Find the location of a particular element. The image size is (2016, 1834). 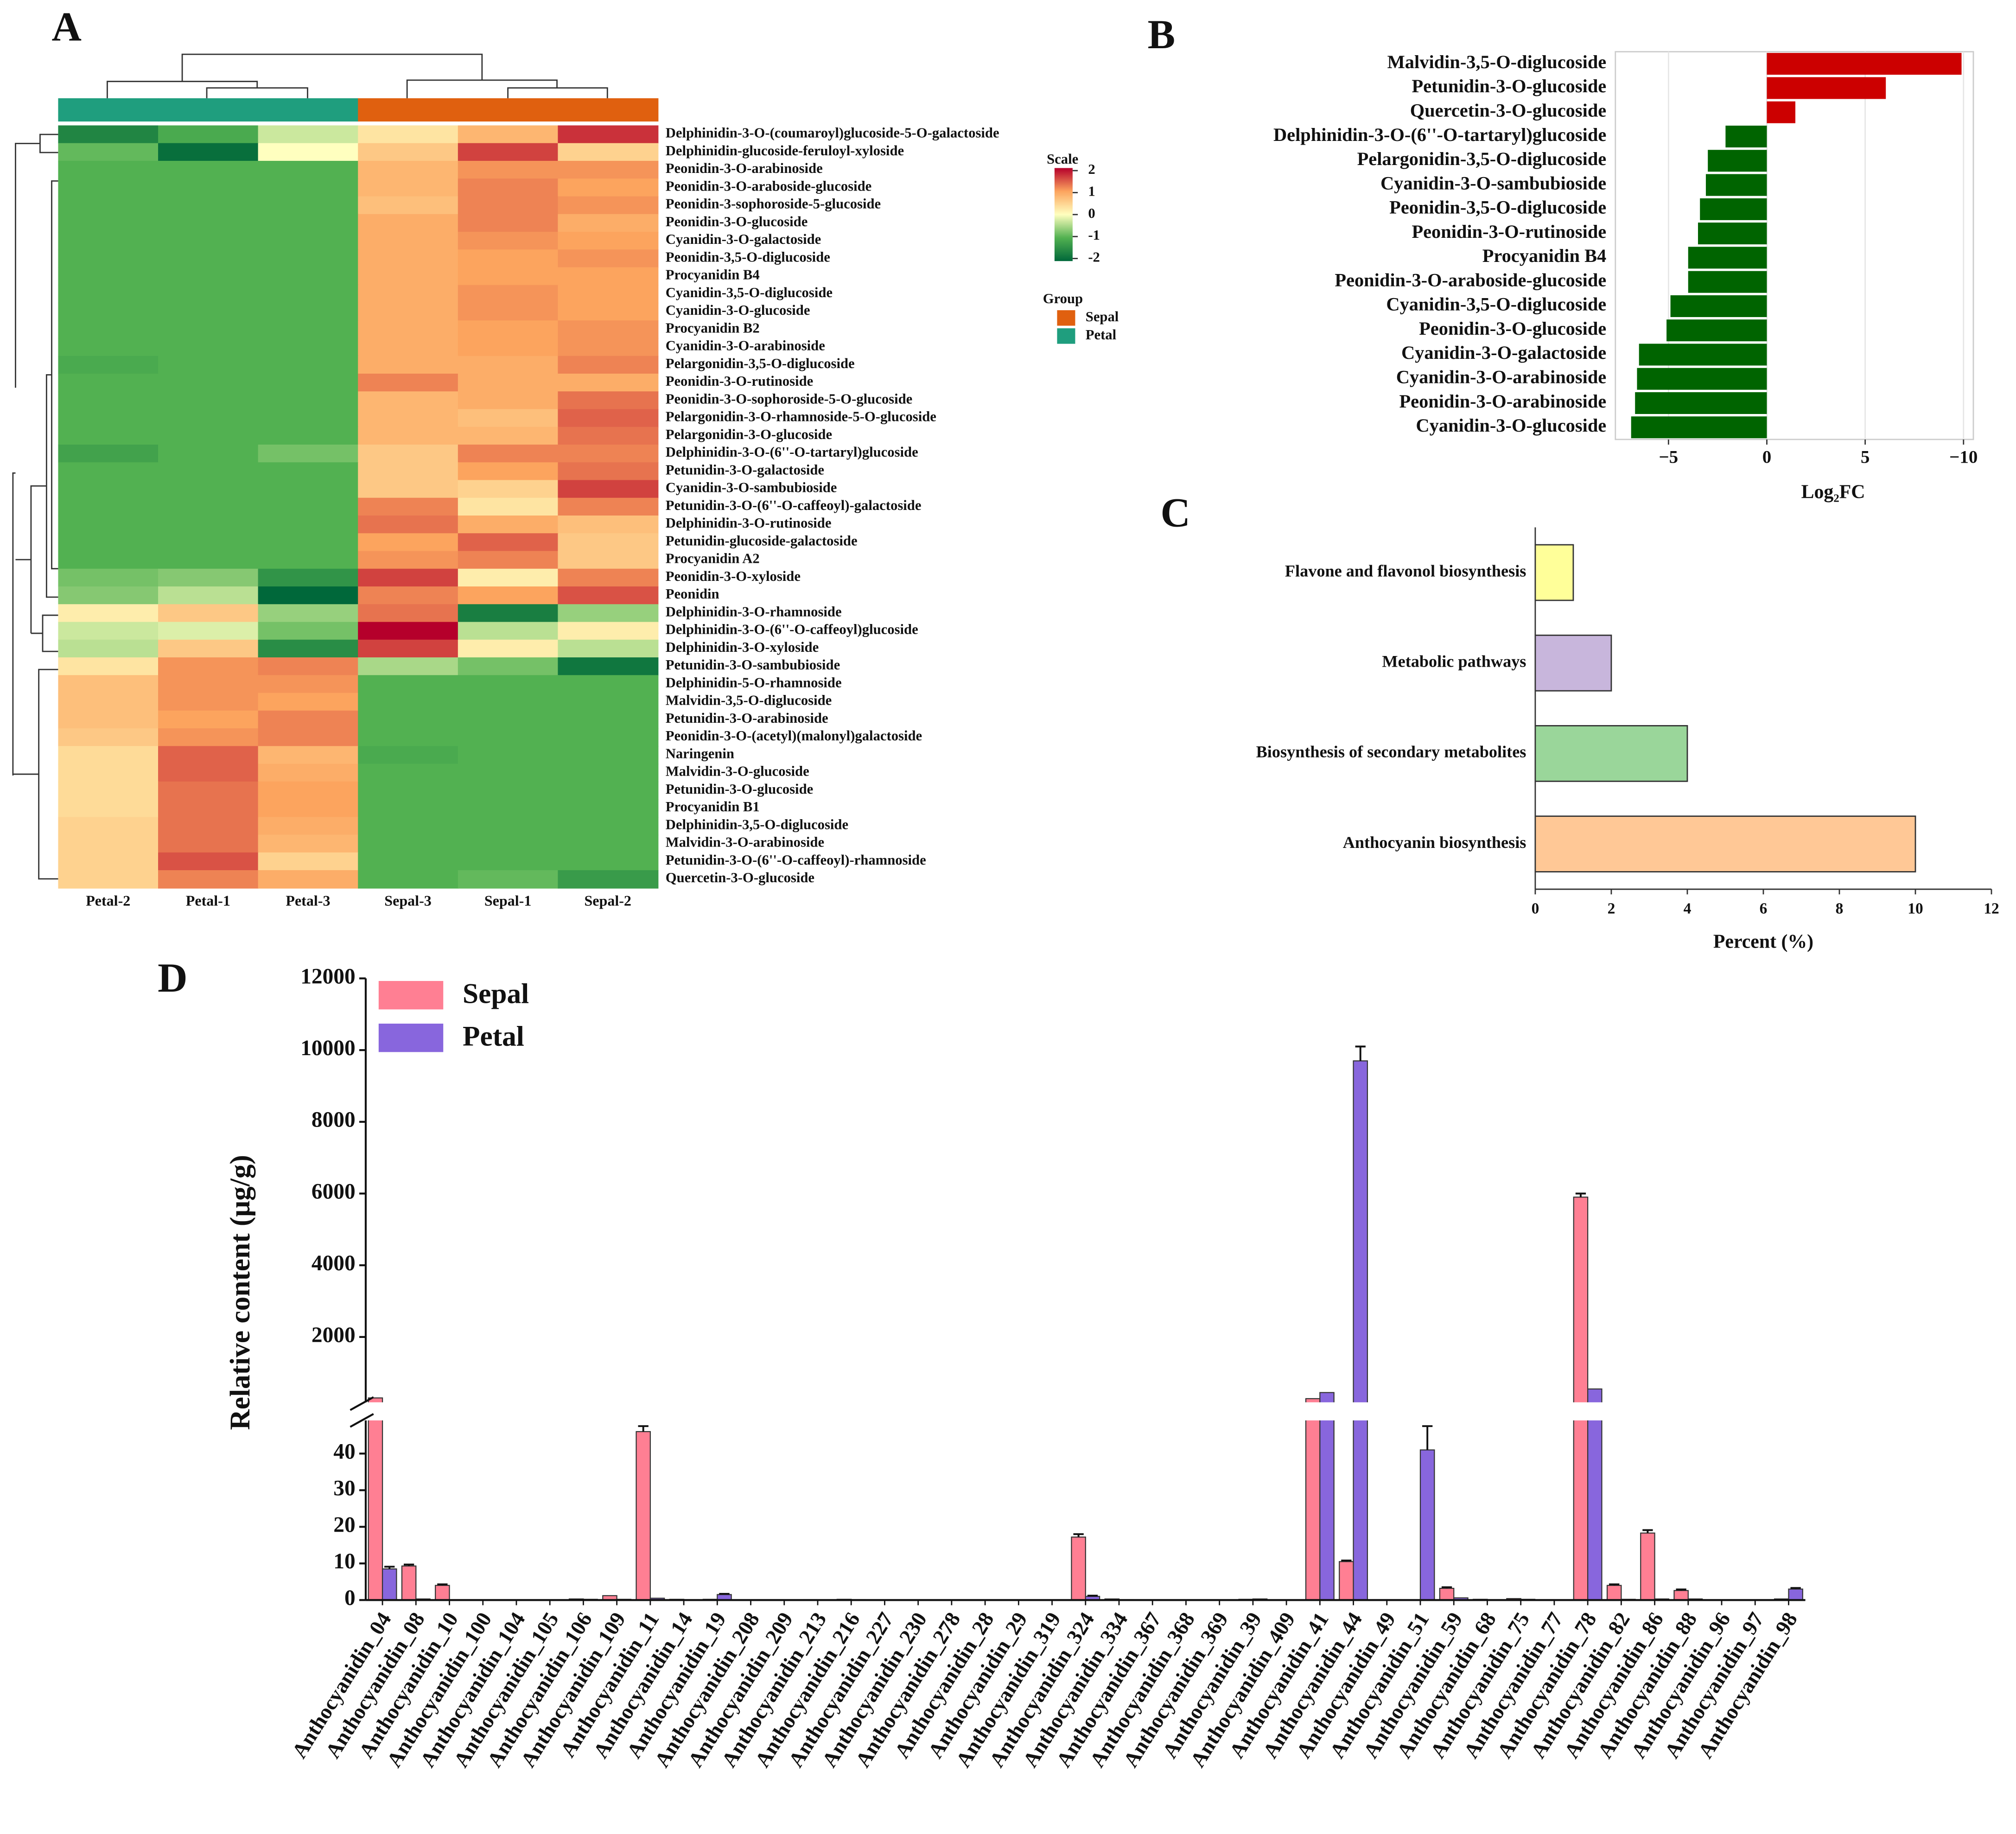

color-scale is located at coordinates (1063, 215).